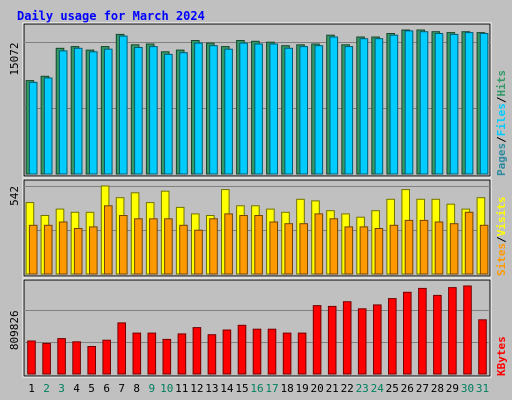 This screenshot has height=400, width=512. I want to click on legend-hits: Hits, so click(501, 83).